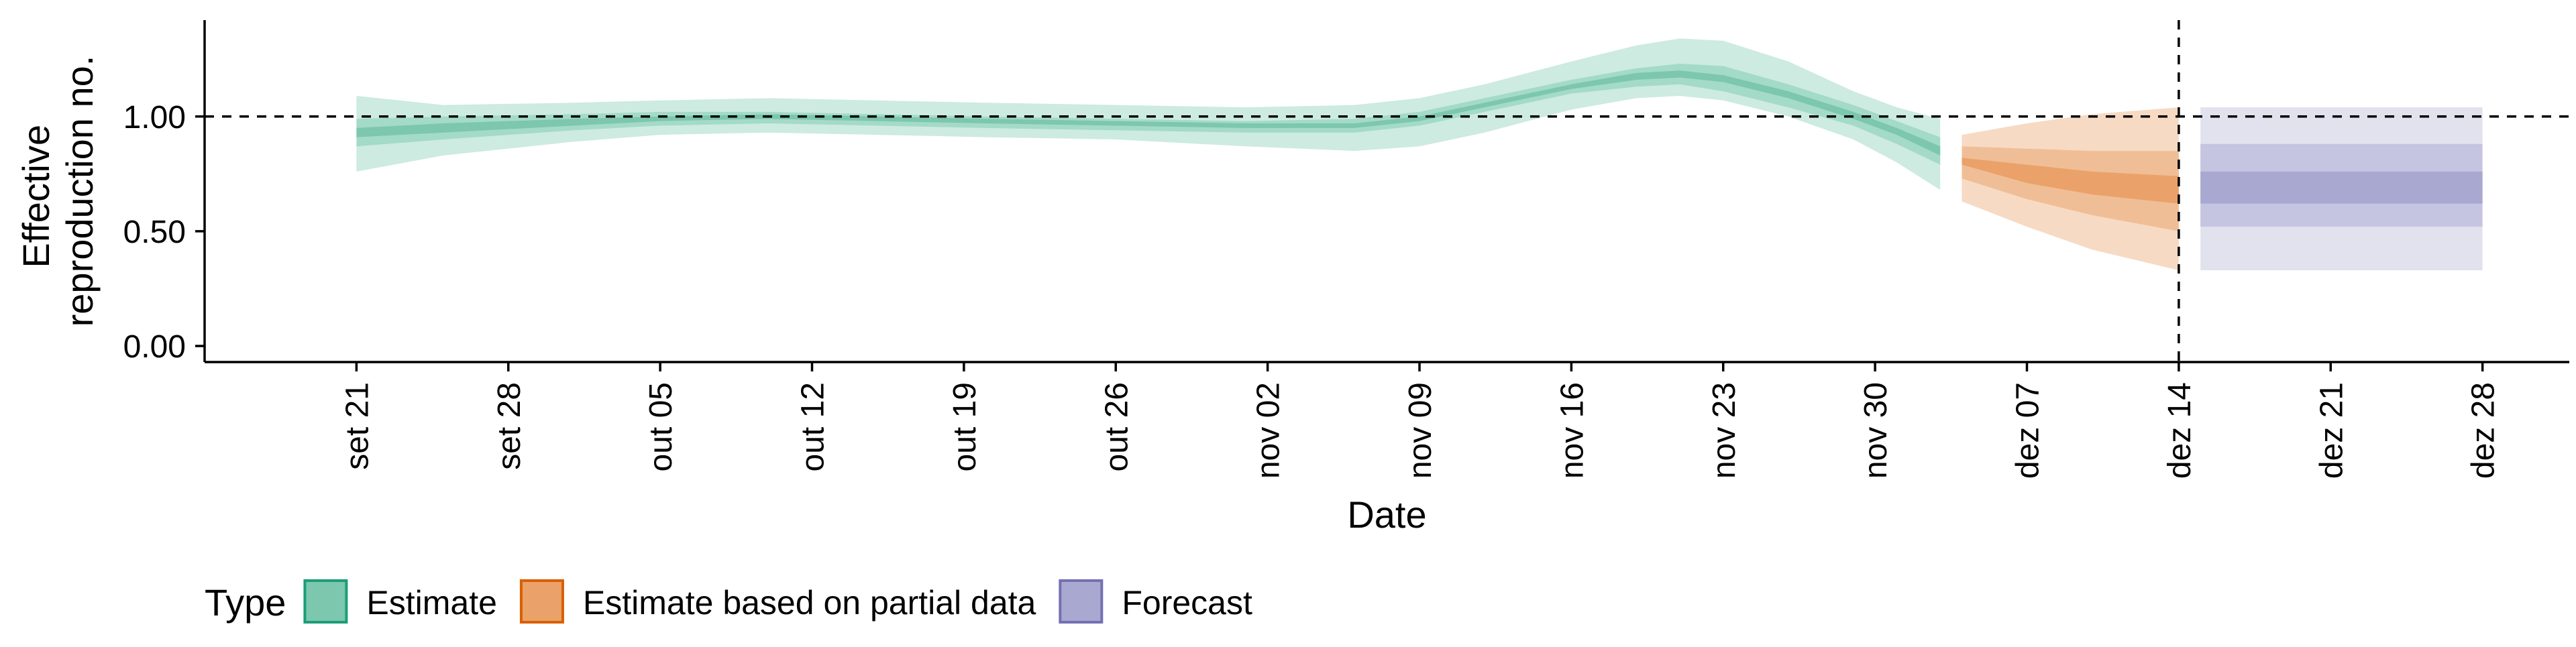  Describe the element at coordinates (357, 426) in the screenshot. I see `x-tick-label: set 21` at that location.